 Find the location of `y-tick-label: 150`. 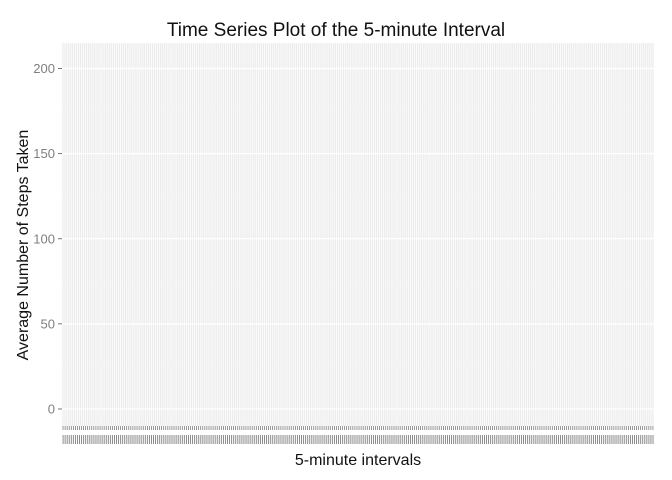

y-tick-label: 150 is located at coordinates (44, 153).